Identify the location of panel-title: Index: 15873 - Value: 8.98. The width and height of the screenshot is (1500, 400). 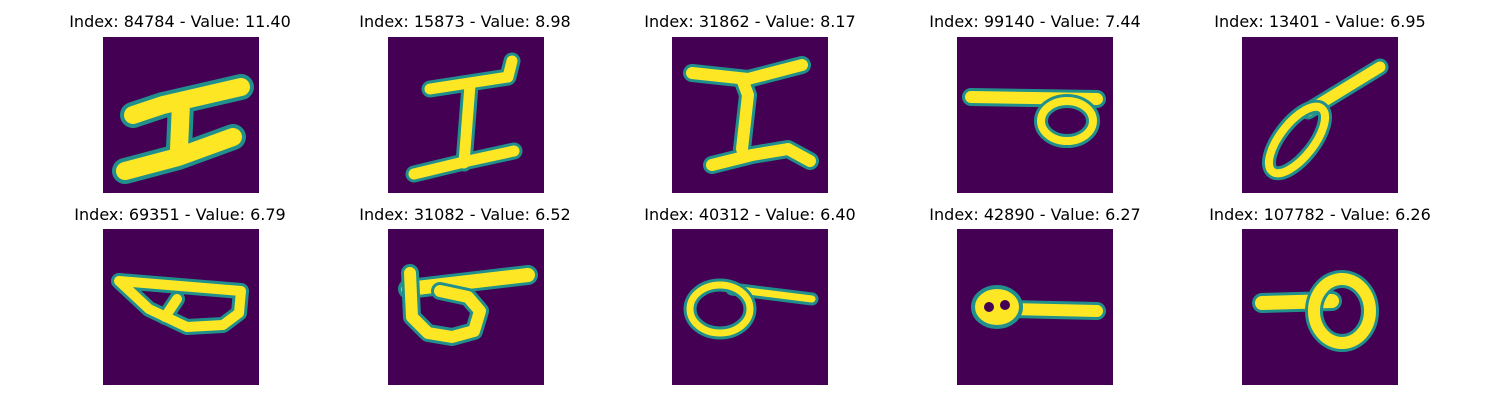
(465, 21).